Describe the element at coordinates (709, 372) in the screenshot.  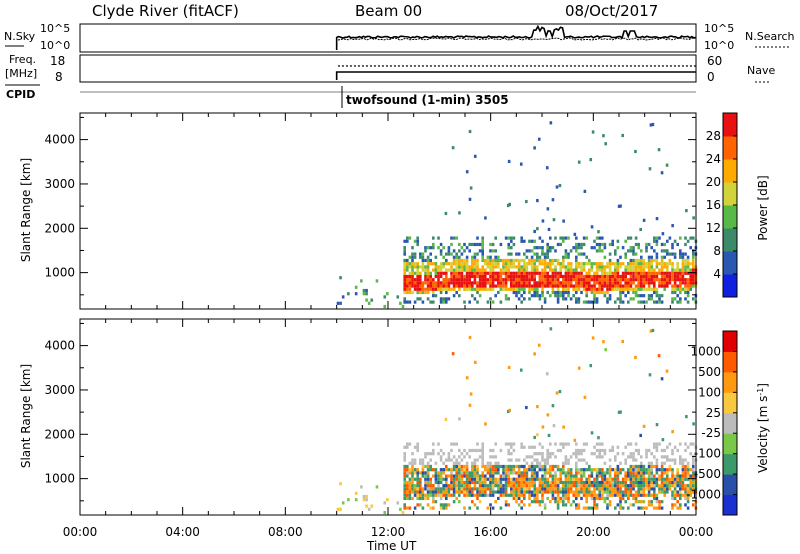
I see `velocity-colorbar-tick-label: 500` at that location.